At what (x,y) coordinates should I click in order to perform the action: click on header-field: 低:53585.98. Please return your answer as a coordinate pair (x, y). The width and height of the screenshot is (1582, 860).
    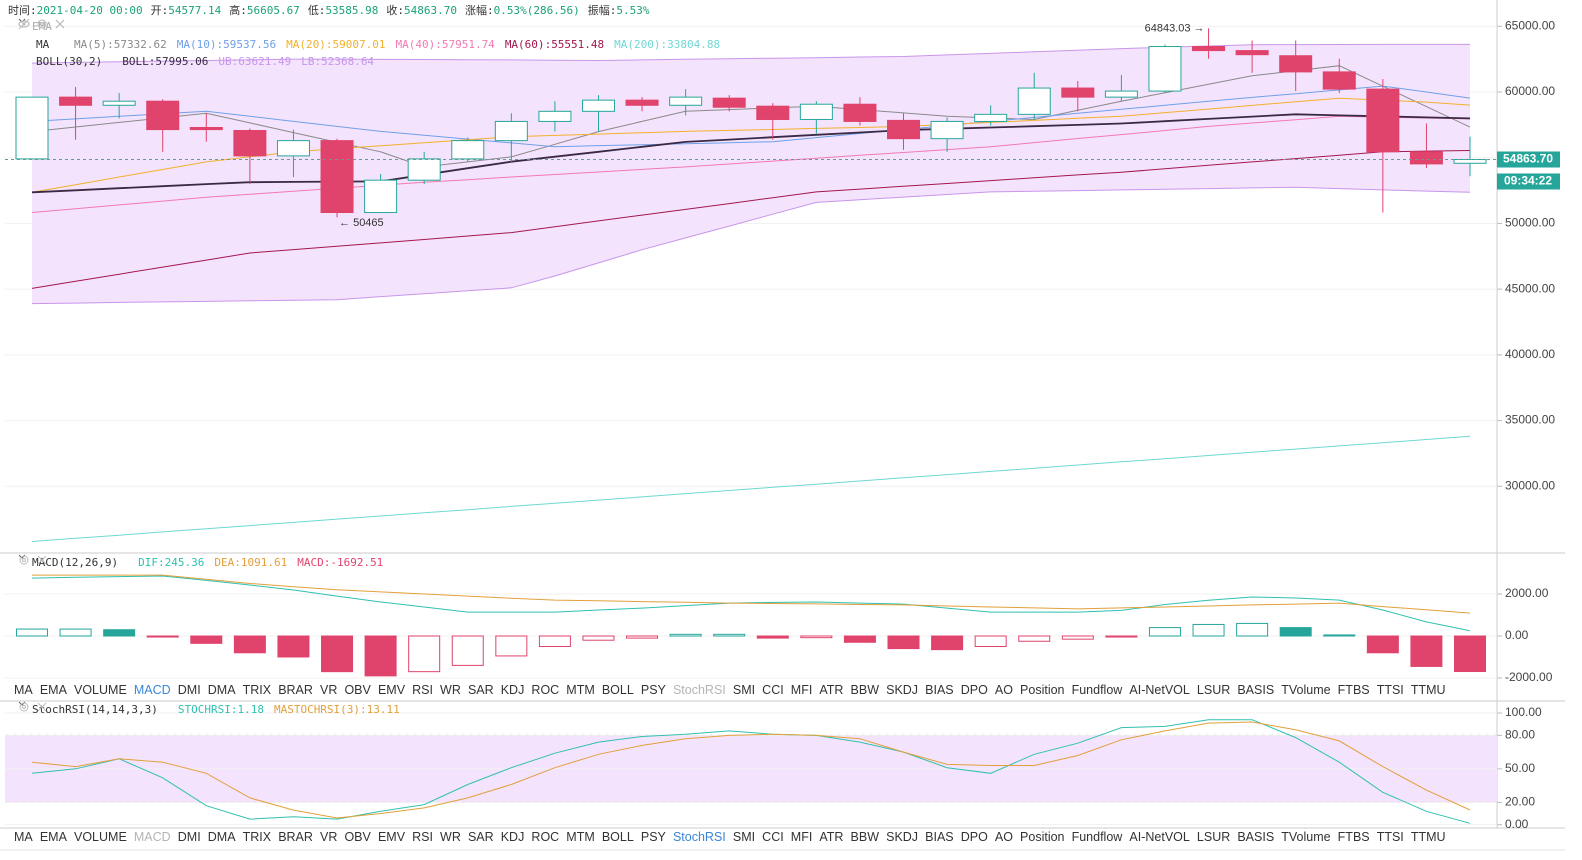
    Looking at the image, I should click on (343, 10).